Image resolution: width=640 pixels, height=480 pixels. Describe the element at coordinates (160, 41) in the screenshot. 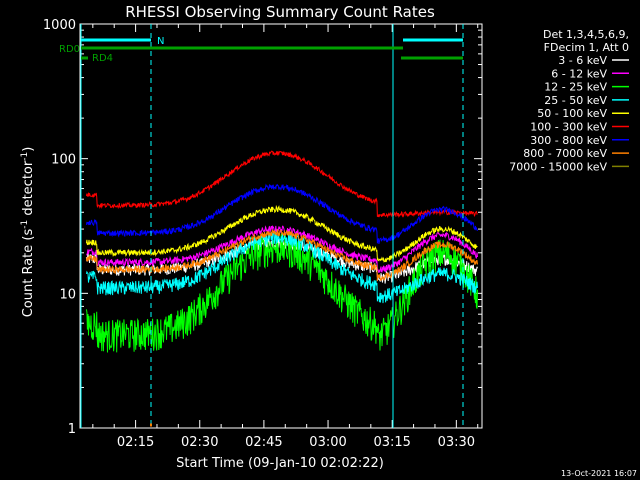

I see `night-label: N` at that location.